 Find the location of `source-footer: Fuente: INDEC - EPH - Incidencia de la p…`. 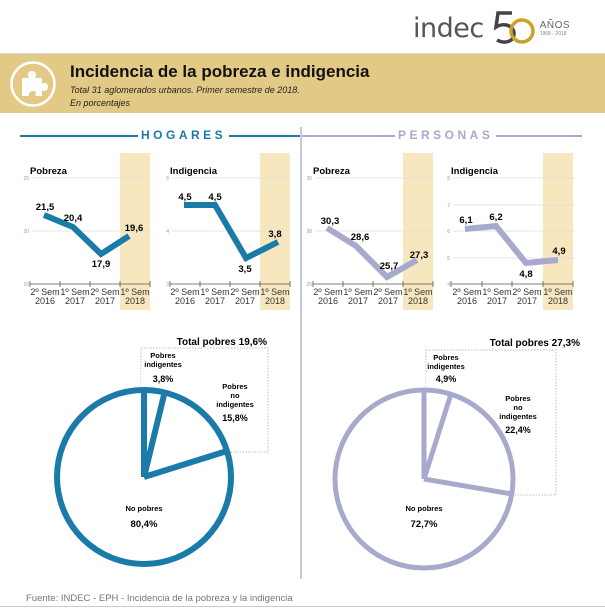

source-footer: Fuente: INDEC - EPH - Incidencia de la p… is located at coordinates (159, 598).